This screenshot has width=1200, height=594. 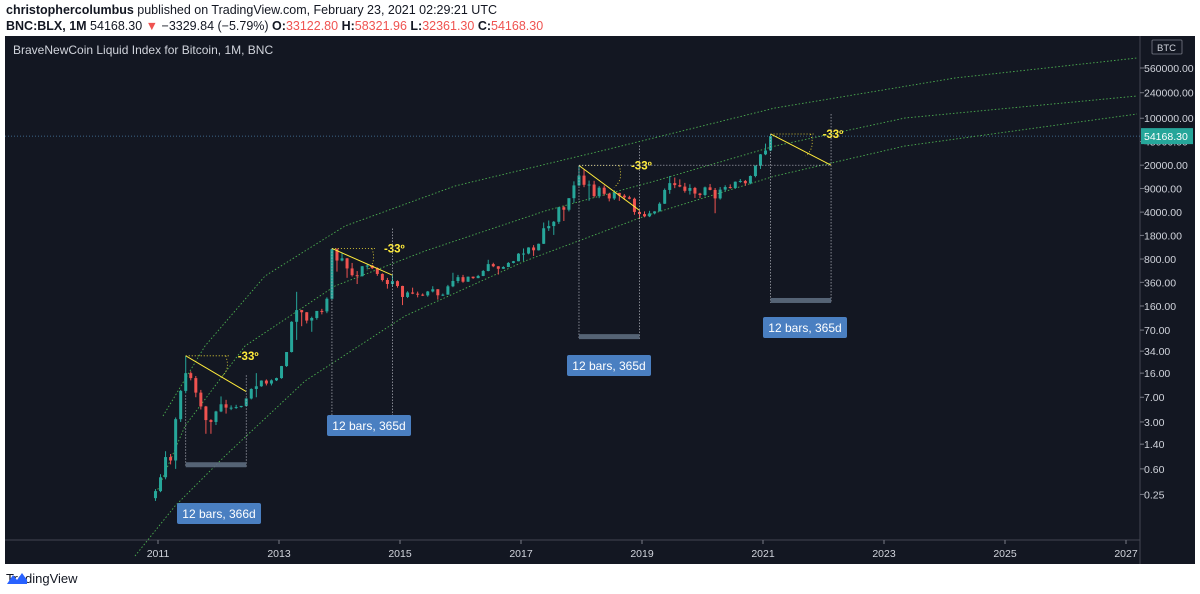 What do you see at coordinates (279, 26) in the screenshot?
I see `open-label: O:` at bounding box center [279, 26].